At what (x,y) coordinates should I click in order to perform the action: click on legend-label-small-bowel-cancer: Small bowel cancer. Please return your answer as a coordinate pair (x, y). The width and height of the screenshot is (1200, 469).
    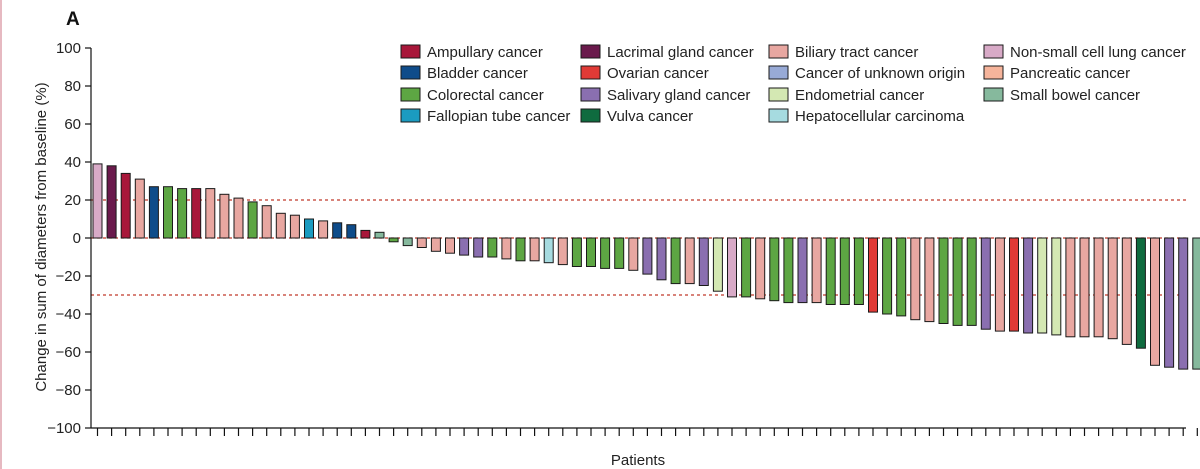
    Looking at the image, I should click on (1075, 95).